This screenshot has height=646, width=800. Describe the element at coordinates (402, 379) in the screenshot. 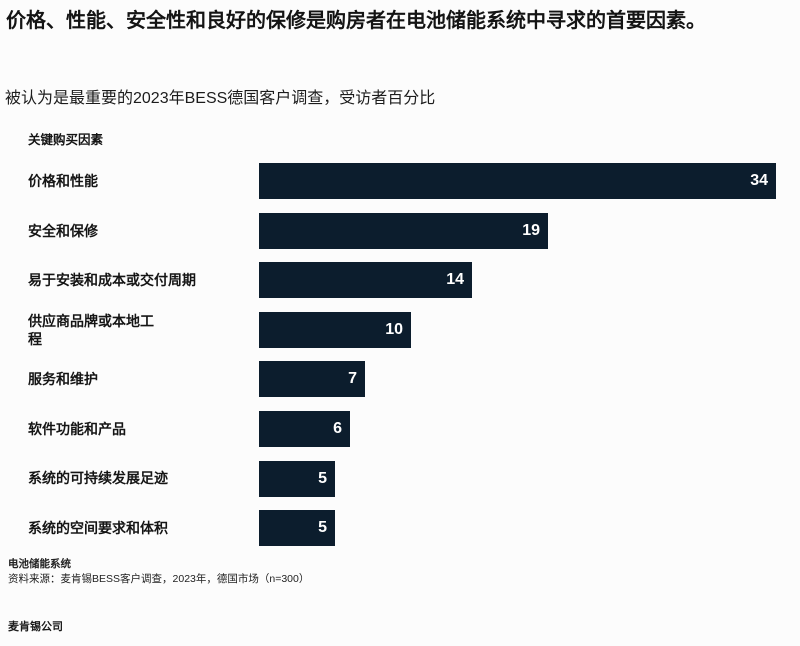

I see `bar-row: 服务和维护 7` at that location.